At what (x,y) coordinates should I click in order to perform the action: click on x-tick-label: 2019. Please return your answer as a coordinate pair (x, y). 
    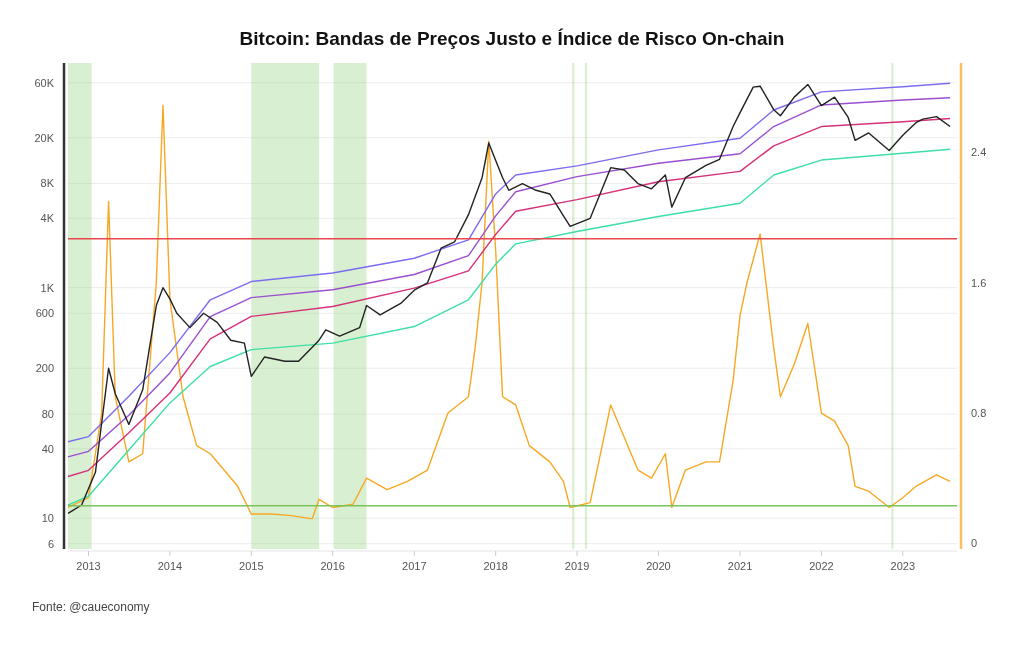
    Looking at the image, I should click on (577, 566).